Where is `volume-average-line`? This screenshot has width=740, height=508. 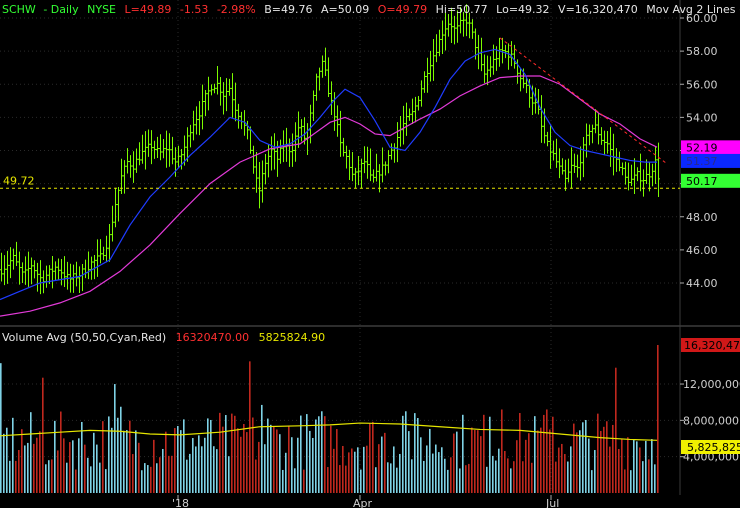 volume-average-line is located at coordinates (329, 431).